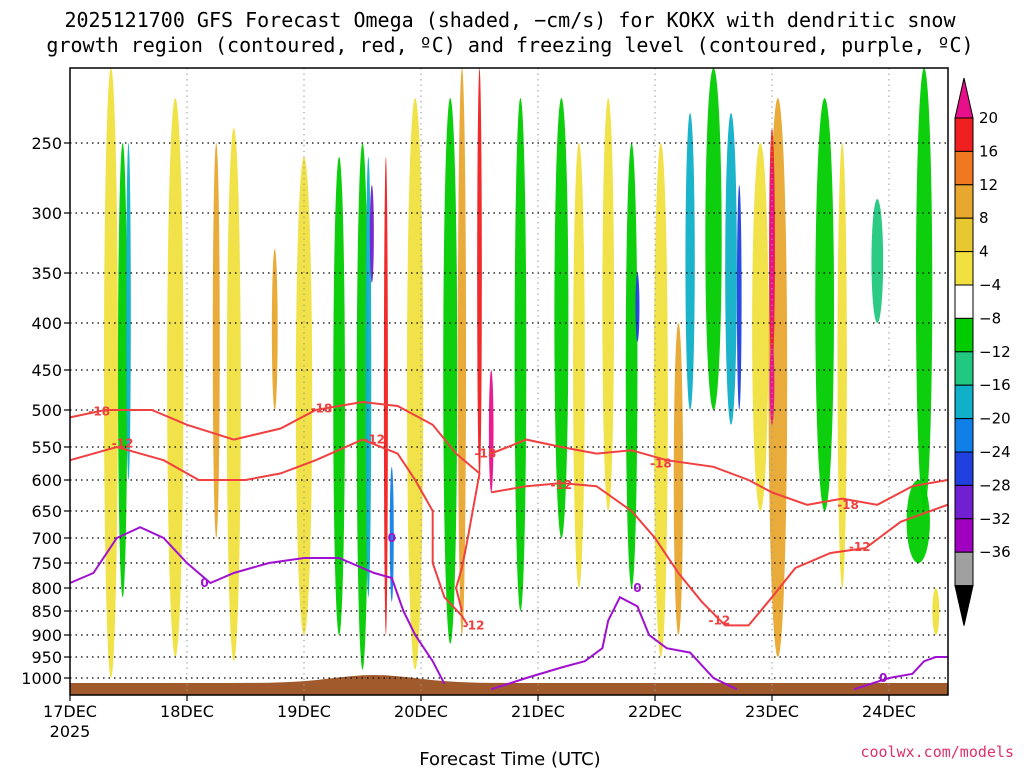 This screenshot has height=768, width=1024. I want to click on colorbar-label-10: −24, so click(995, 452).